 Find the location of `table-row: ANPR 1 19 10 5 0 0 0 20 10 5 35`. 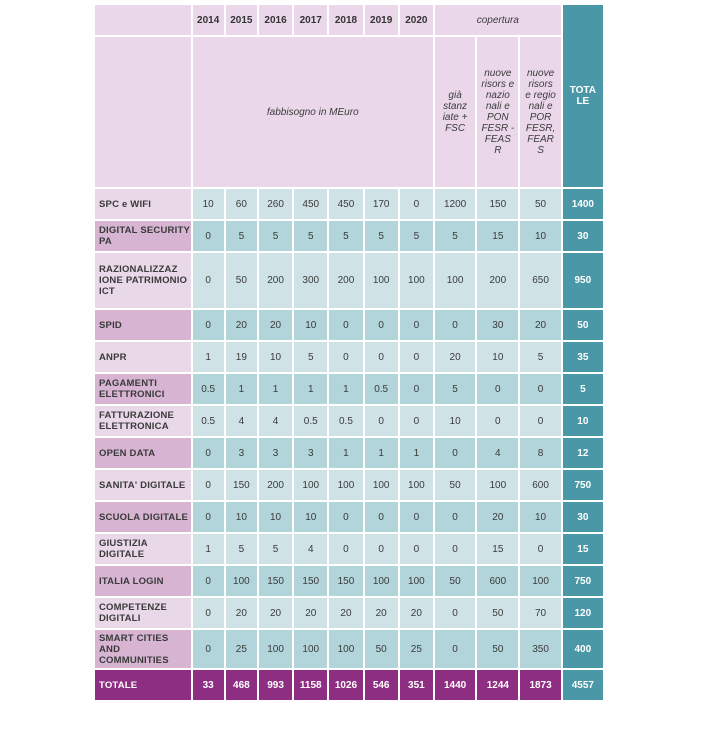

table-row: ANPR 1 19 10 5 0 0 0 20 10 5 35 is located at coordinates (349, 357).